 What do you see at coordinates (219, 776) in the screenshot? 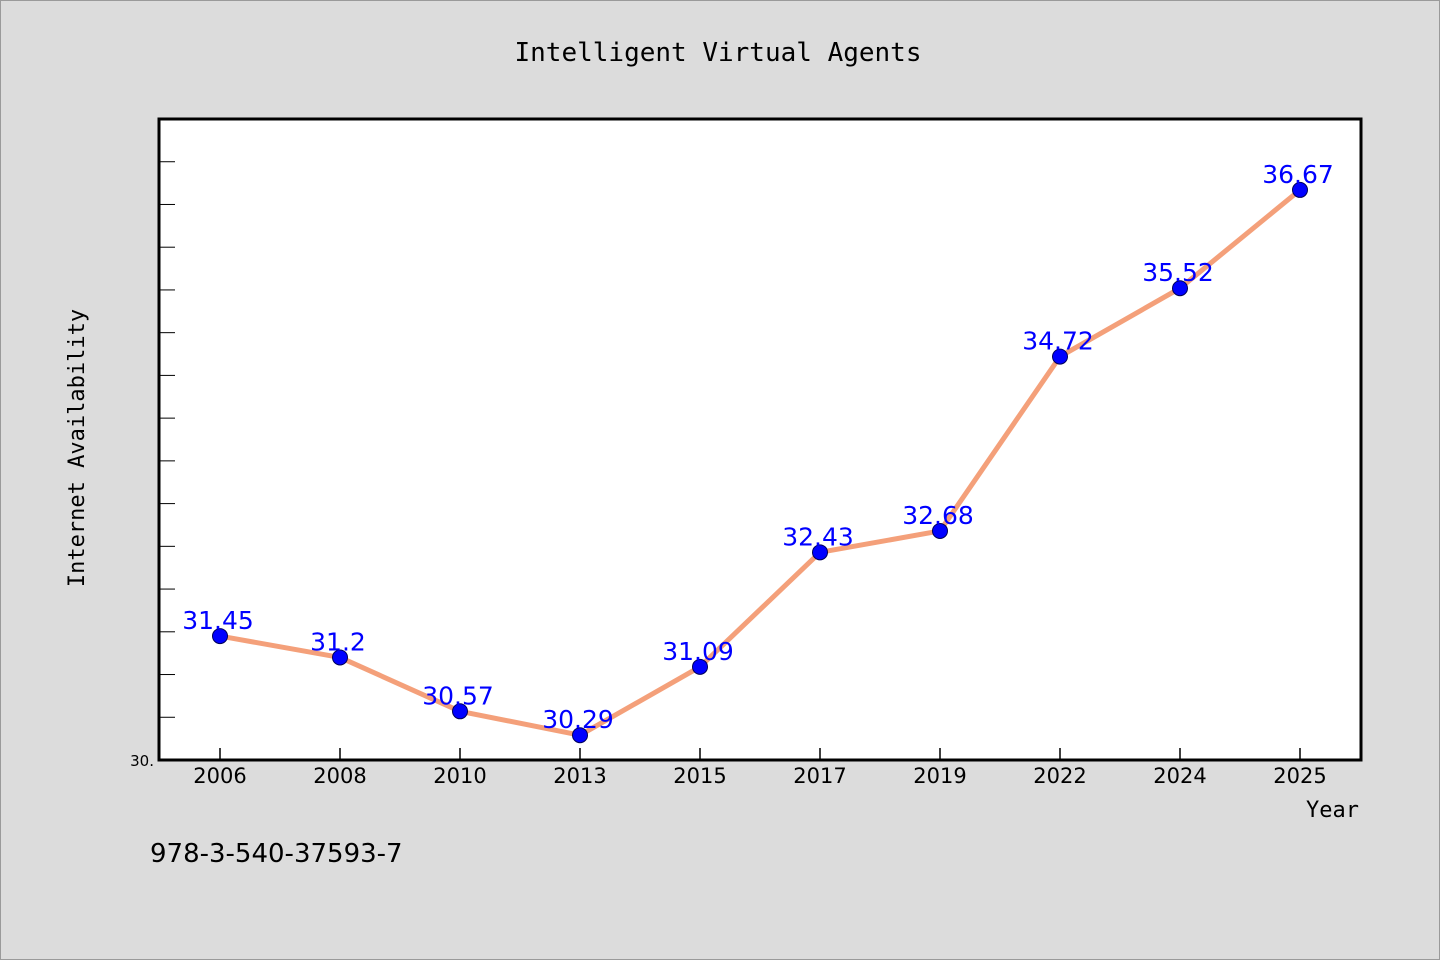
I see `x-tick-label: 2006` at bounding box center [219, 776].